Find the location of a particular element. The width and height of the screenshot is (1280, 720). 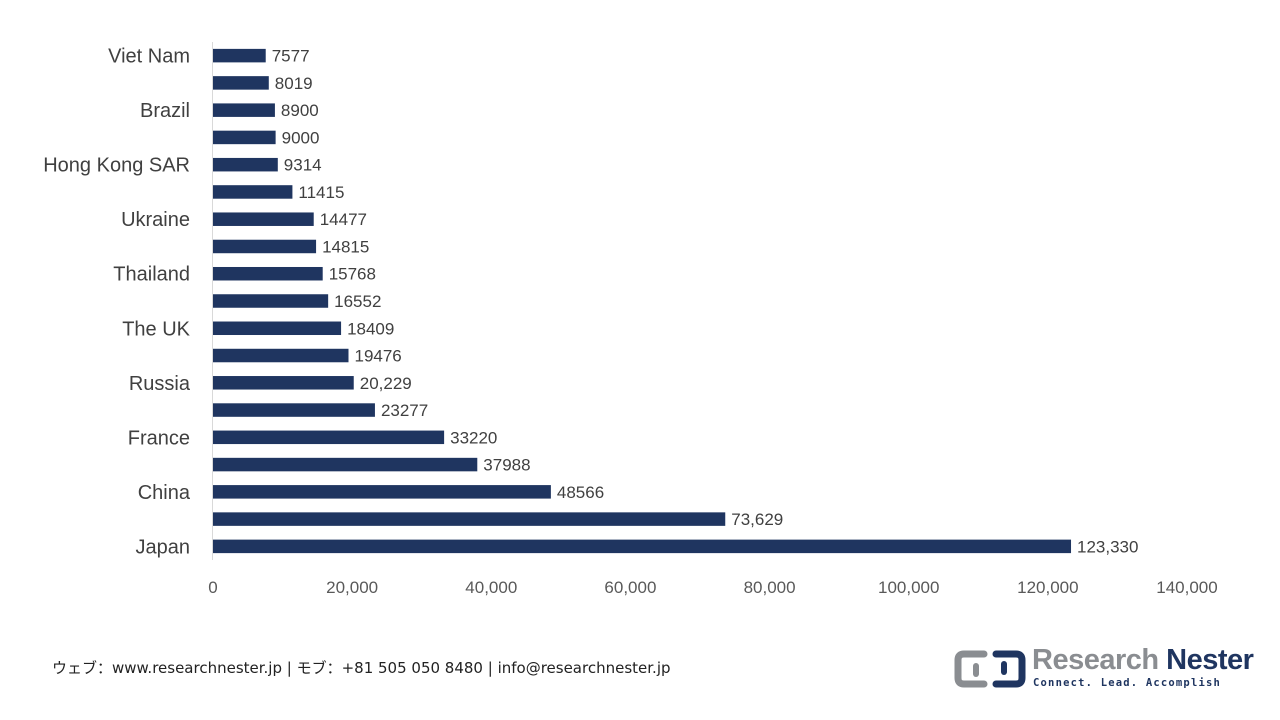

bar-value-label: 14477 is located at coordinates (343, 219).